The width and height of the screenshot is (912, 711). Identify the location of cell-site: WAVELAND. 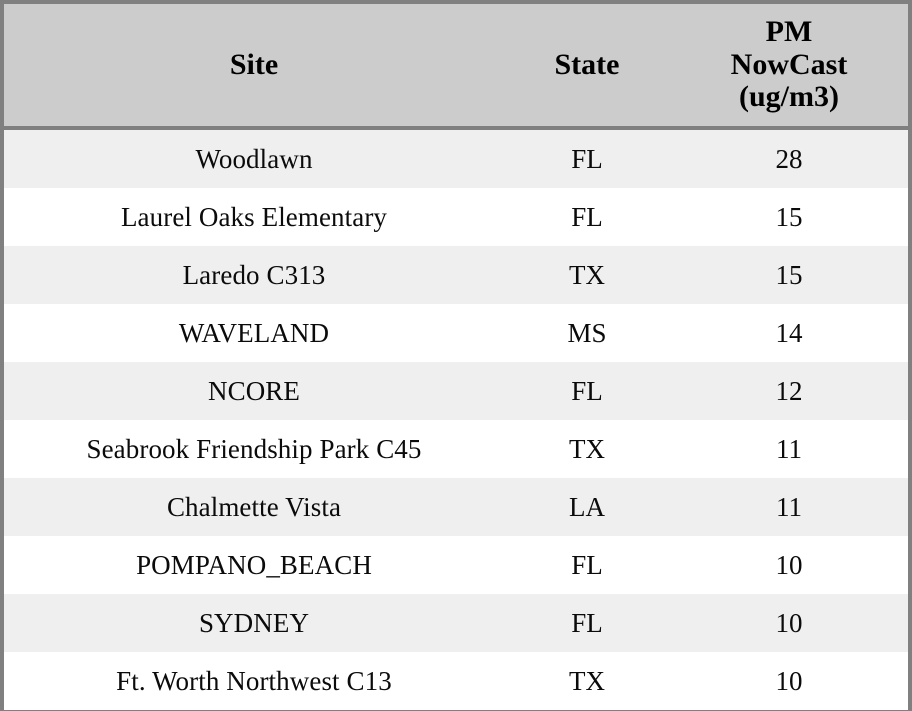
(254, 333).